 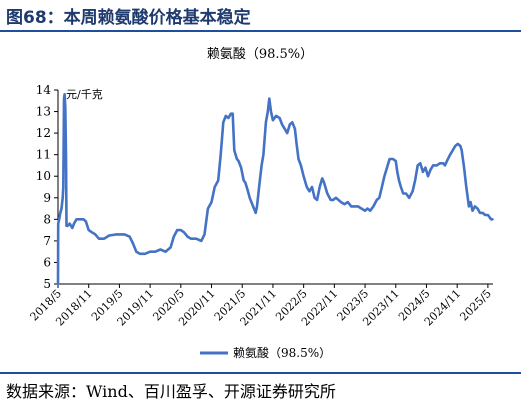 What do you see at coordinates (260, 373) in the screenshot?
I see `source-rule` at bounding box center [260, 373].